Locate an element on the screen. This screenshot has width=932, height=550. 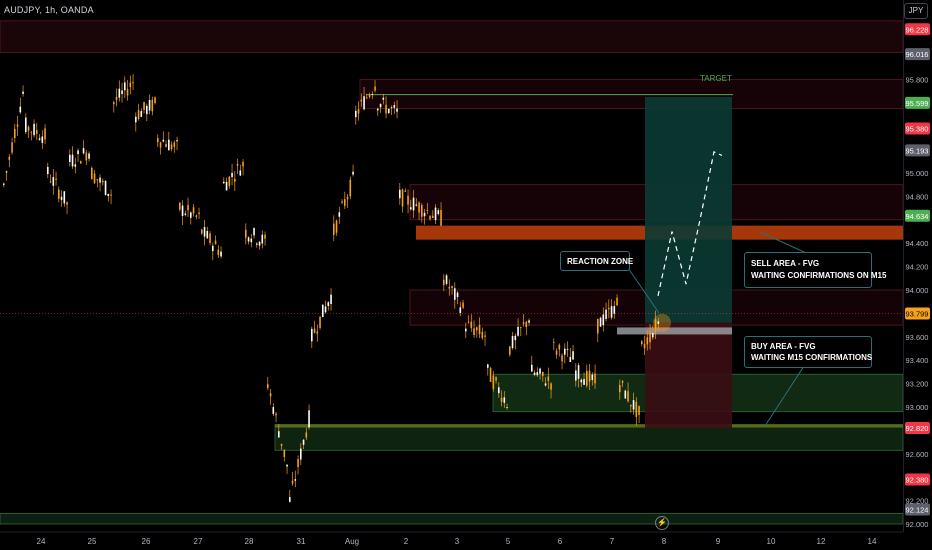
target-zone is located at coordinates (688, 209).